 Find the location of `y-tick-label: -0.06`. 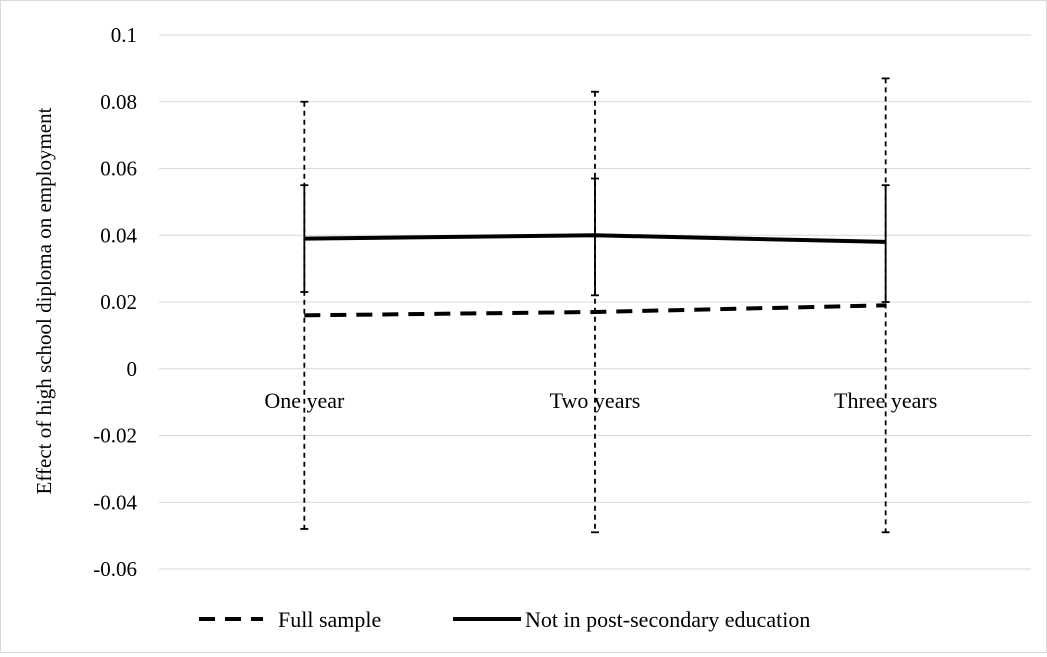

y-tick-label: -0.06 is located at coordinates (115, 569).